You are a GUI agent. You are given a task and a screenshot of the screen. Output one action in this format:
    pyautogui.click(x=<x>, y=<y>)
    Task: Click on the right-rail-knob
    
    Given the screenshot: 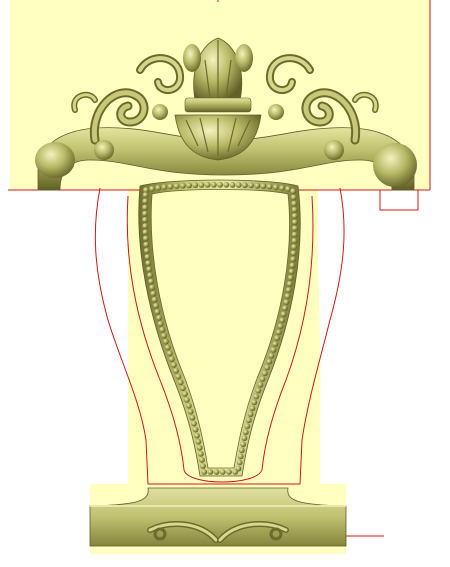 What is the action you would take?
    pyautogui.click(x=395, y=165)
    